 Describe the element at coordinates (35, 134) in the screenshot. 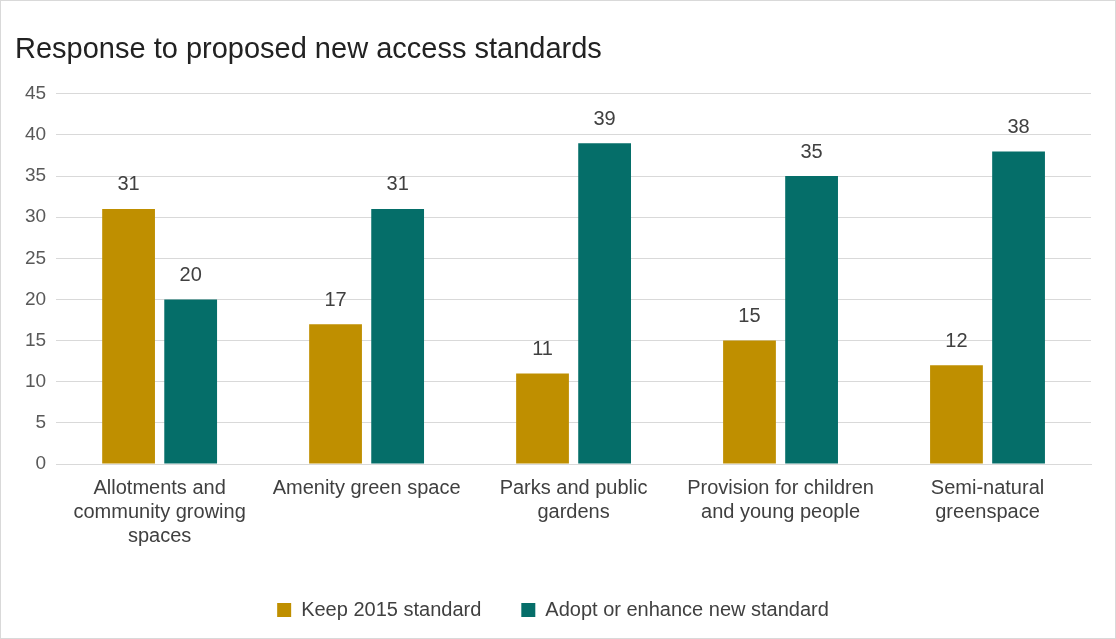

I see `y-tick-label: 40` at that location.